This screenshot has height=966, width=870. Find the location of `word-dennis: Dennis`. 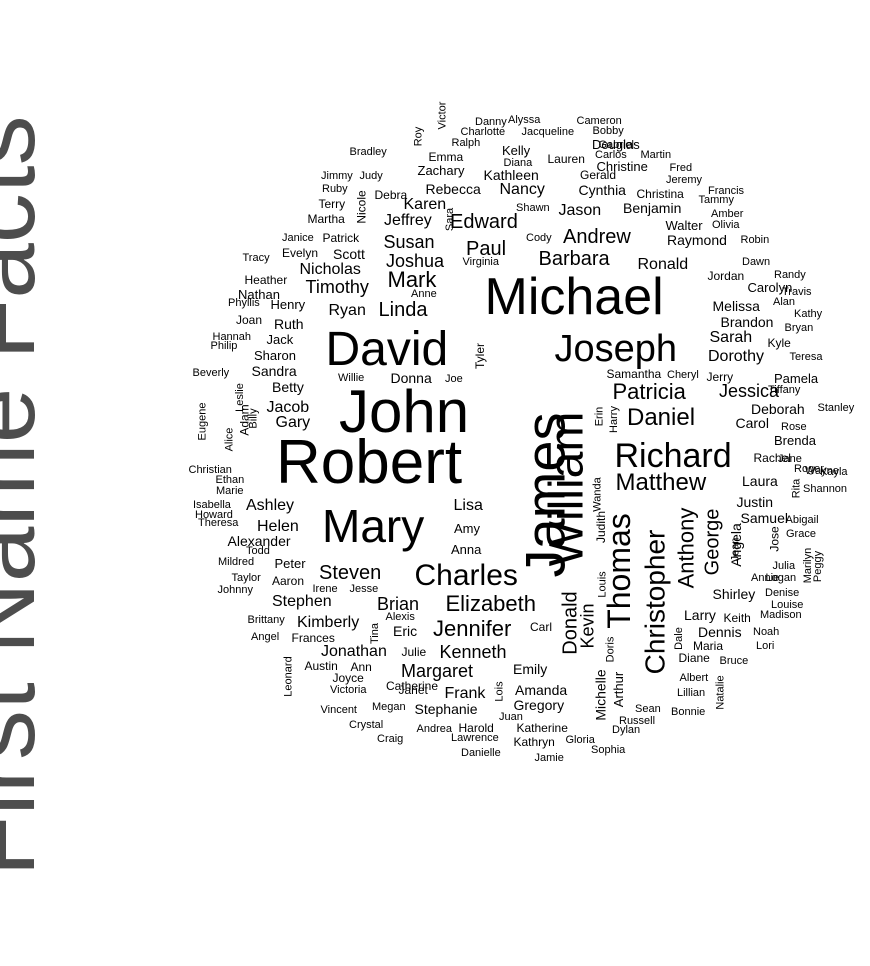

word-dennis: Dennis is located at coordinates (720, 632).